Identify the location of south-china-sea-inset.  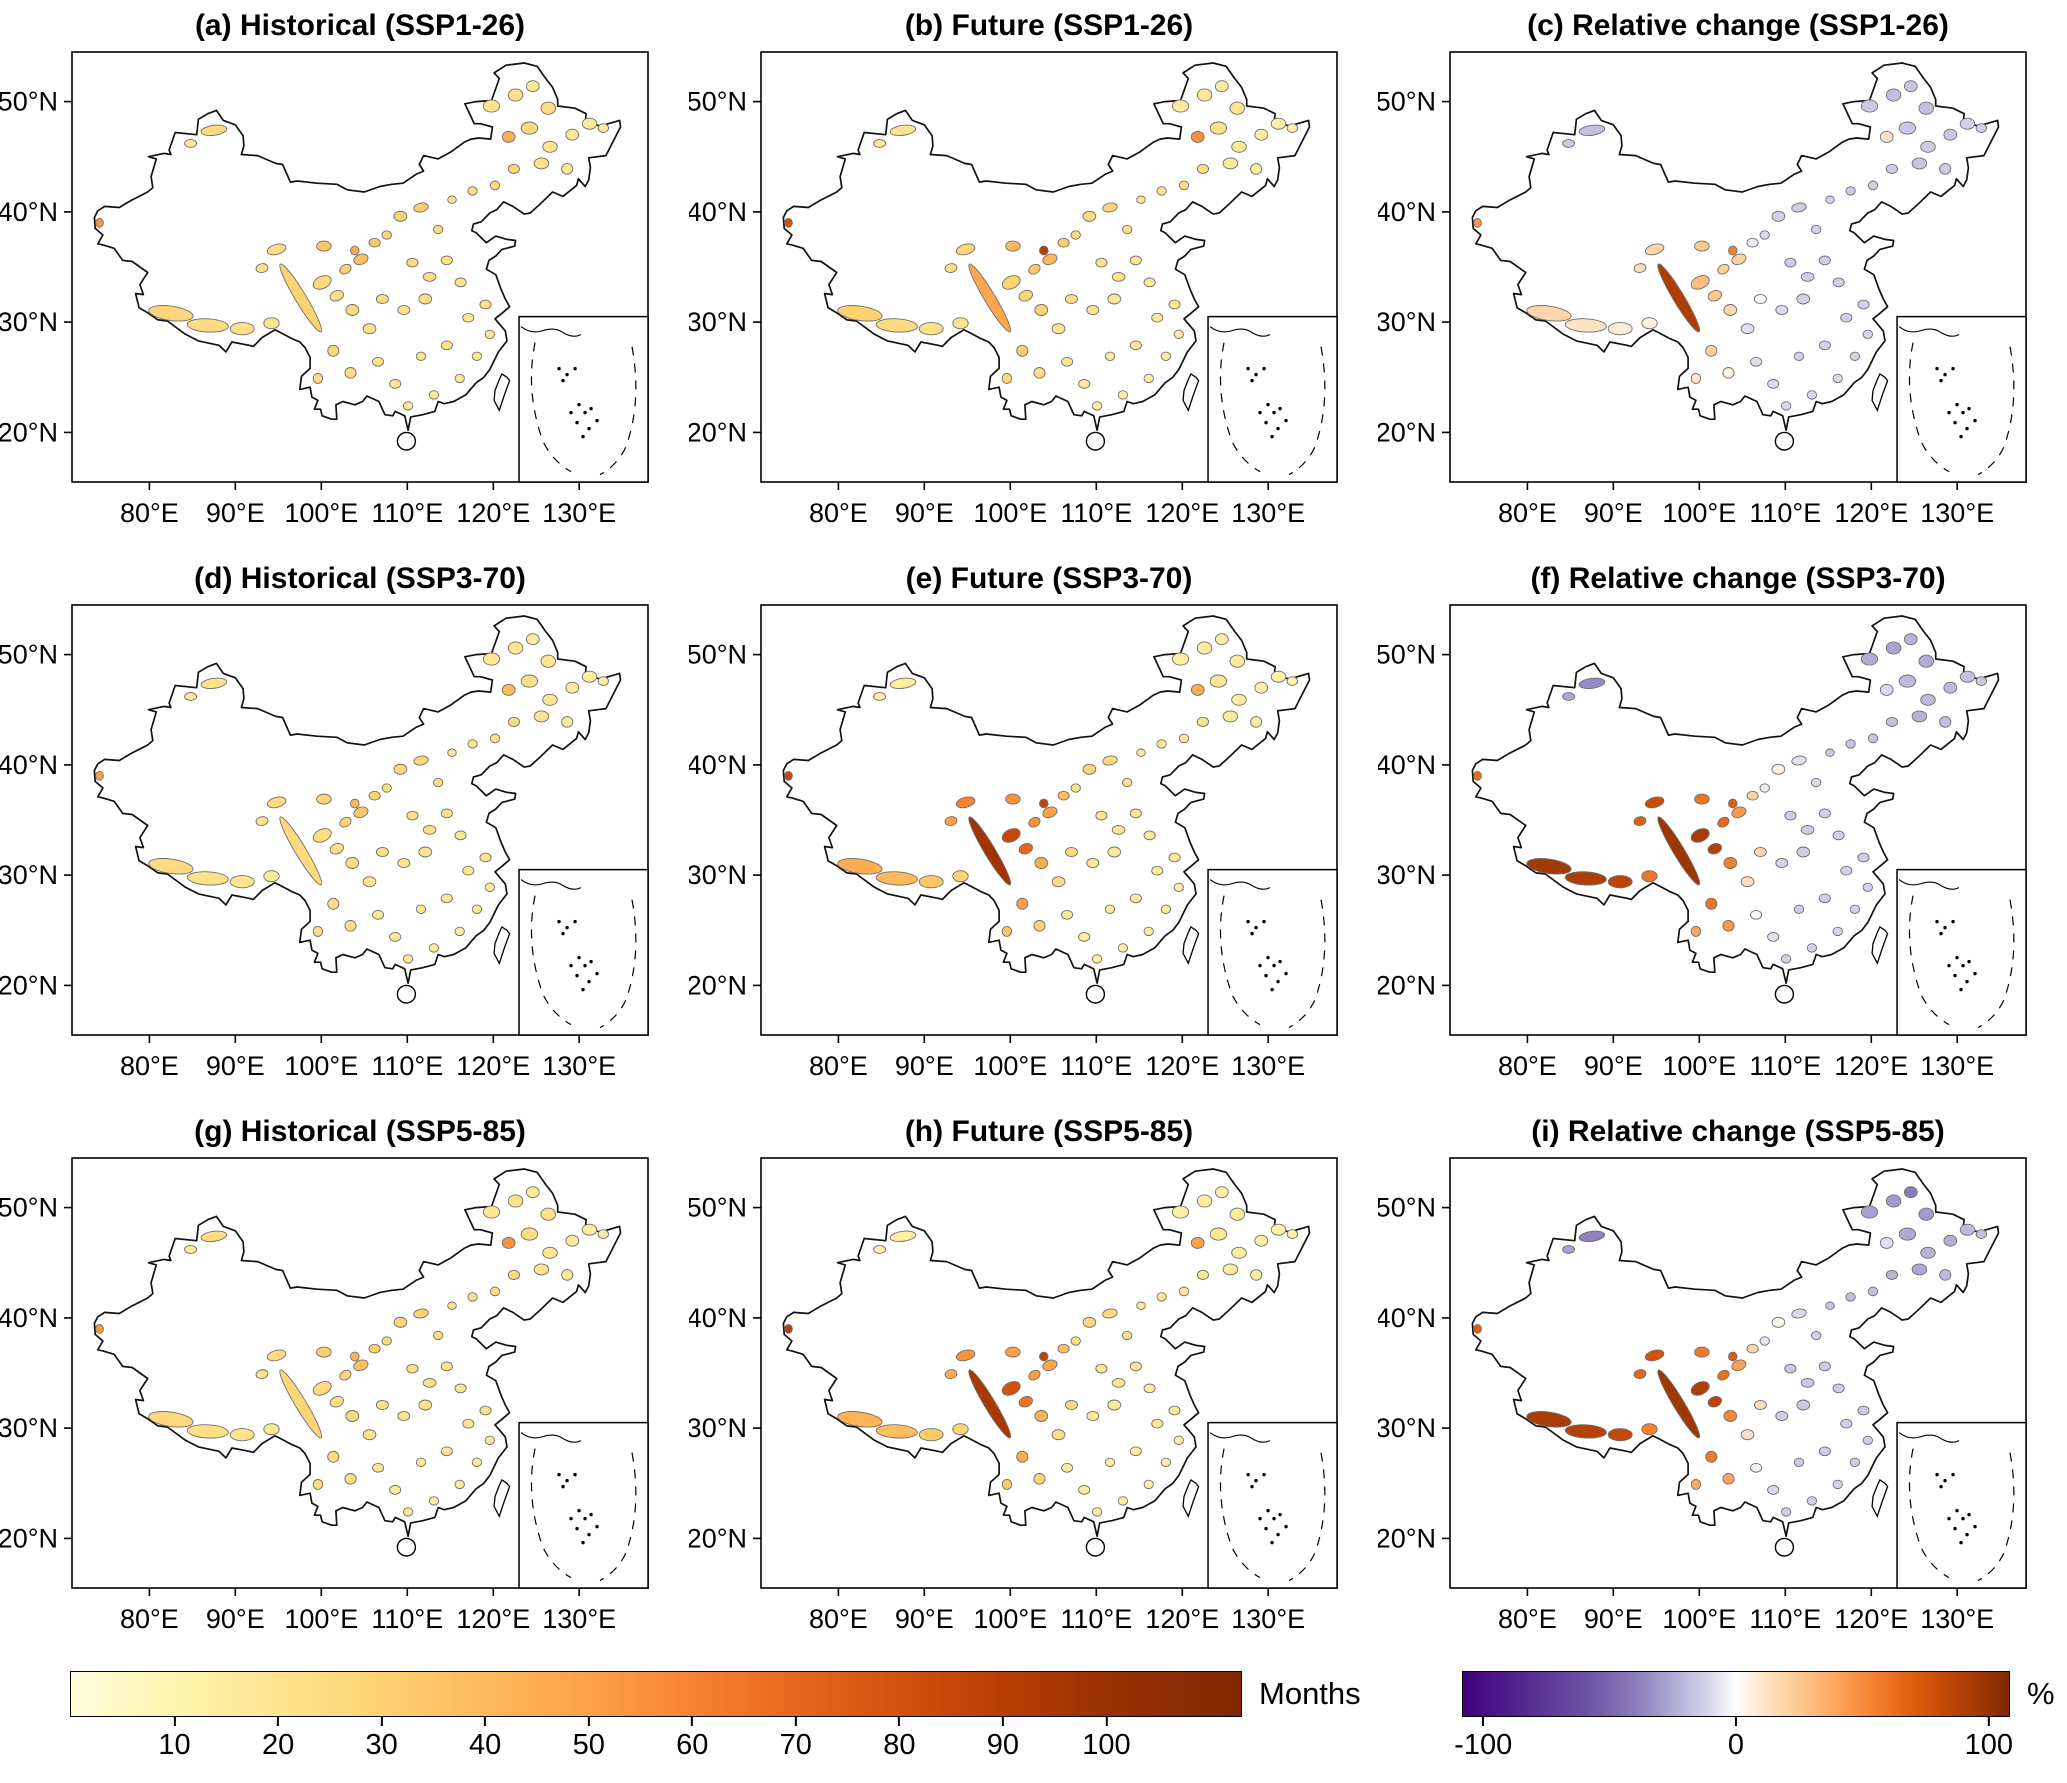
(1272, 1505).